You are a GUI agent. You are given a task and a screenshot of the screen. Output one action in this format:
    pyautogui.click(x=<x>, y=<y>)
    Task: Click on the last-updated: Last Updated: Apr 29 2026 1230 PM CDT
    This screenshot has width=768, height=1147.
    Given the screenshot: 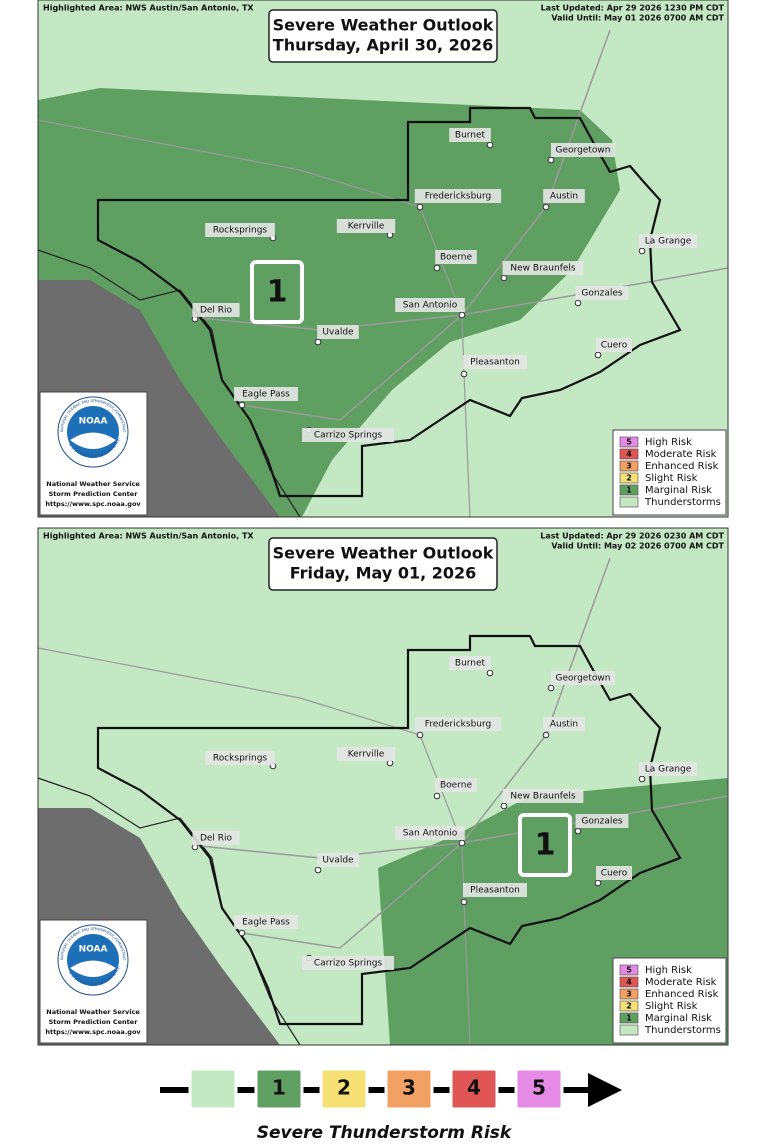 What is the action you would take?
    pyautogui.click(x=633, y=8)
    